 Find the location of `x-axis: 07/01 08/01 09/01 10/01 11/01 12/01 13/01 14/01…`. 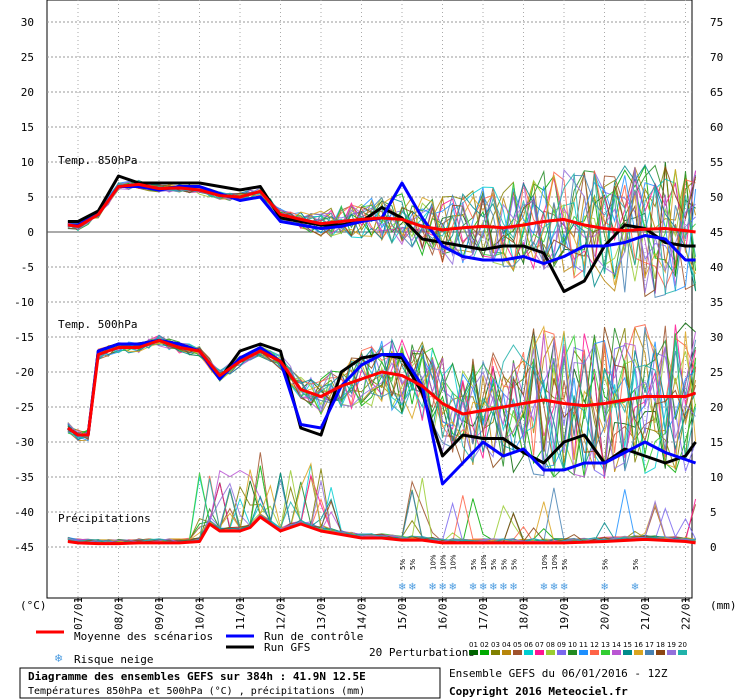

x-axis: 07/01 08/01 09/01 10/01 11/01 12/01 13/01 14/01… is located at coordinates (382, 613).